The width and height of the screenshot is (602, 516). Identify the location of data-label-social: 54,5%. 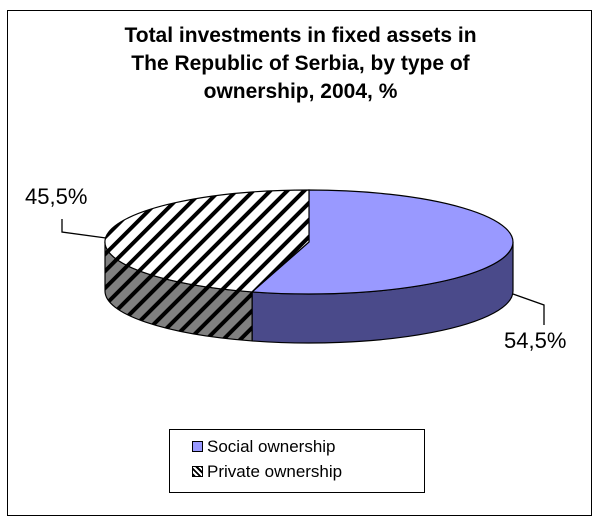
(535, 340).